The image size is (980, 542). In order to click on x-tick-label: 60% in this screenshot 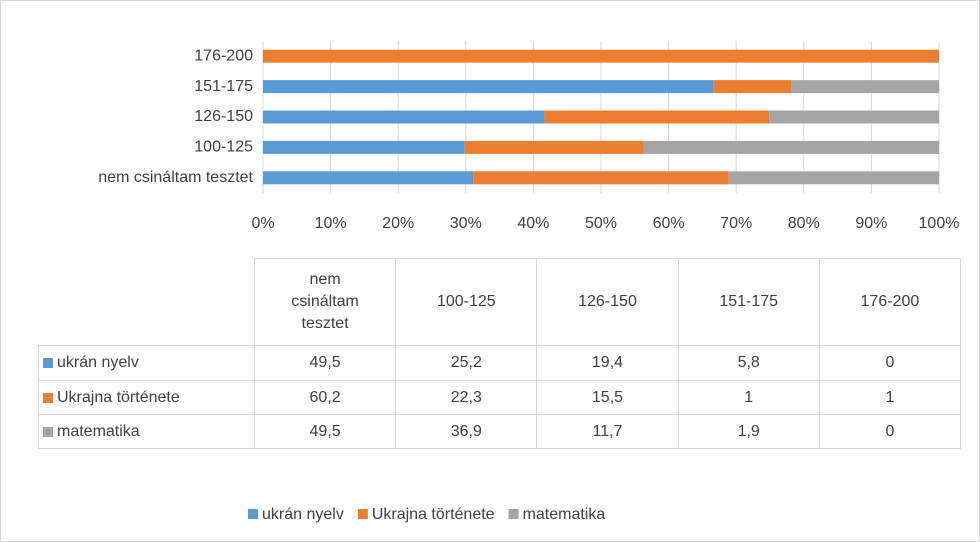, I will do `click(669, 223)`.